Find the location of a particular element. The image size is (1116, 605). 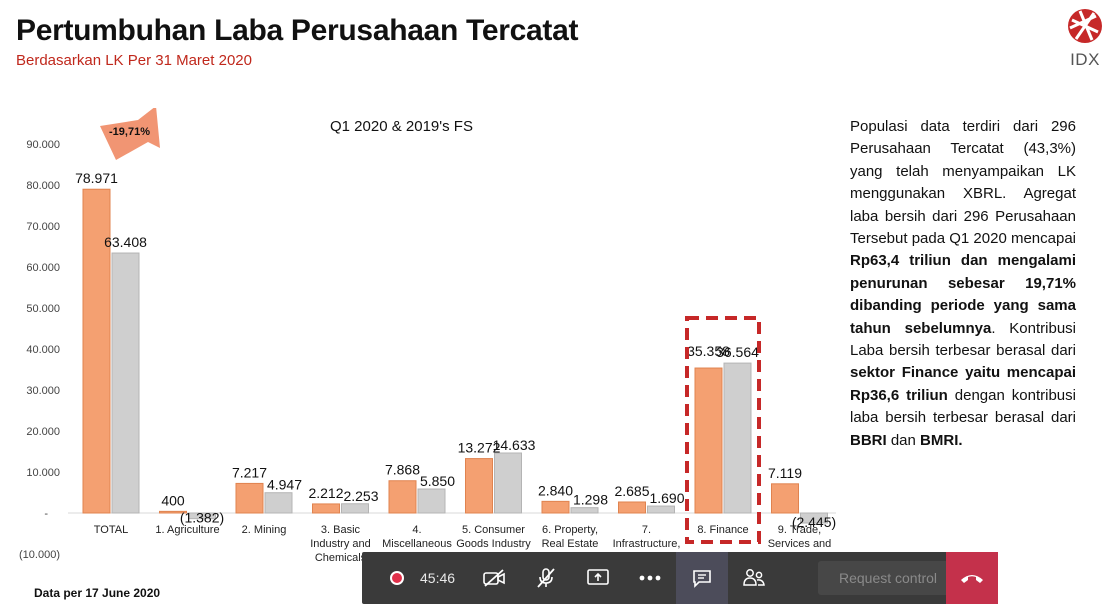

data-label-q1-2020-9: 7.119 is located at coordinates (785, 473).